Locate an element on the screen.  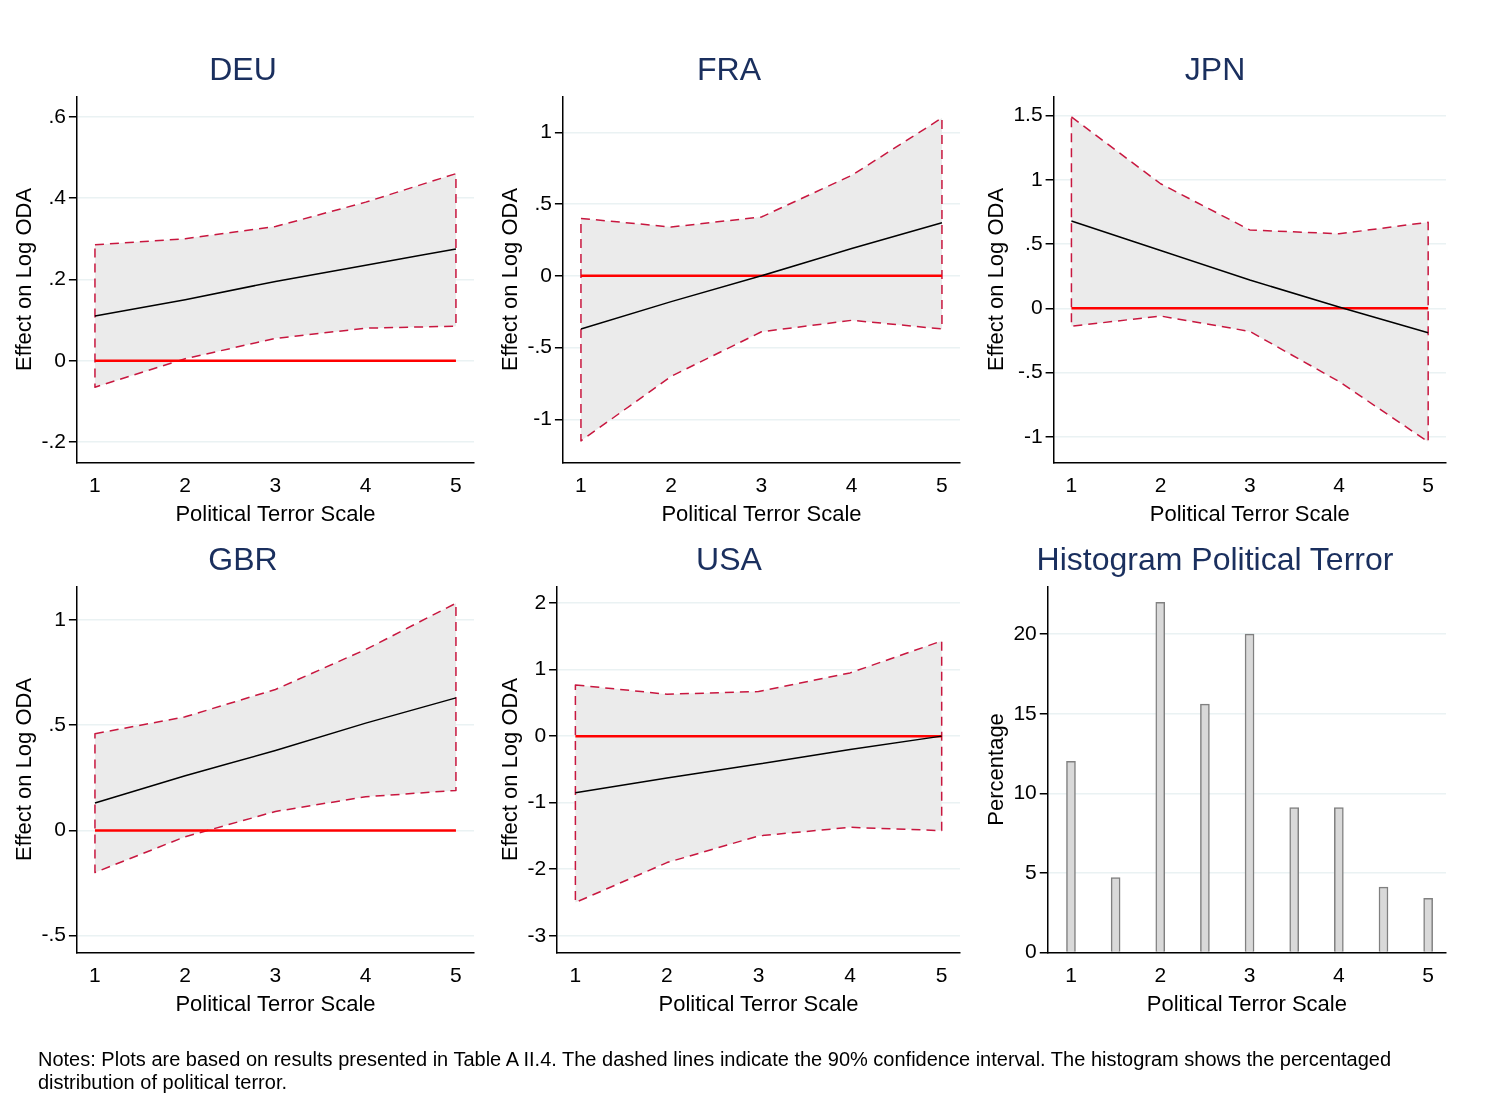
y-tick-label: 5 is located at coordinates (1031, 871).